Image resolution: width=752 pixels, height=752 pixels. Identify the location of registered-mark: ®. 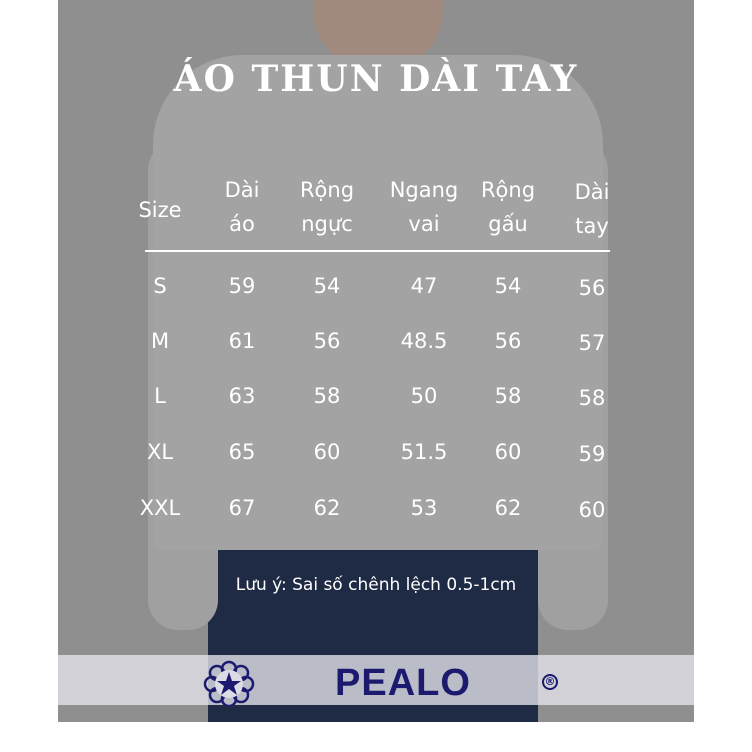
(550, 682).